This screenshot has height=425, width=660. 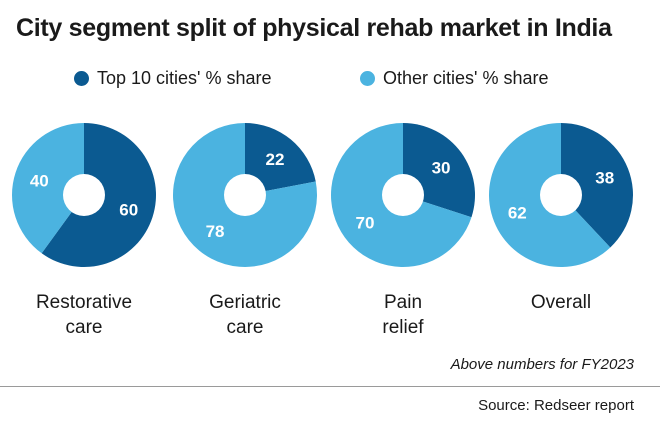 I want to click on footnote: Above numbers for FY2023, so click(x=542, y=364).